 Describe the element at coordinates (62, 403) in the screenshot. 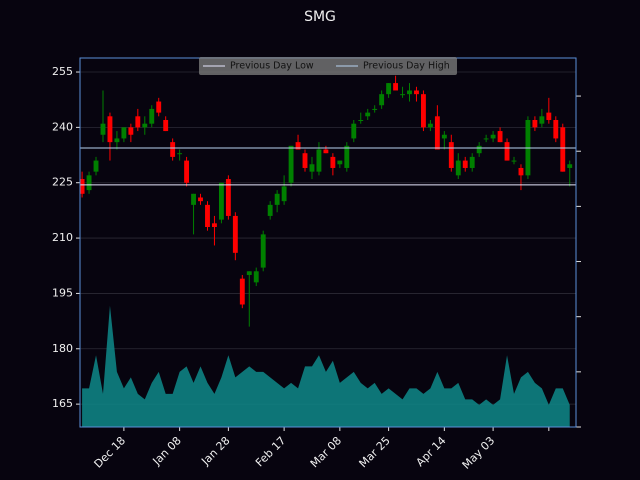

I see `y-tick-label: 165` at that location.